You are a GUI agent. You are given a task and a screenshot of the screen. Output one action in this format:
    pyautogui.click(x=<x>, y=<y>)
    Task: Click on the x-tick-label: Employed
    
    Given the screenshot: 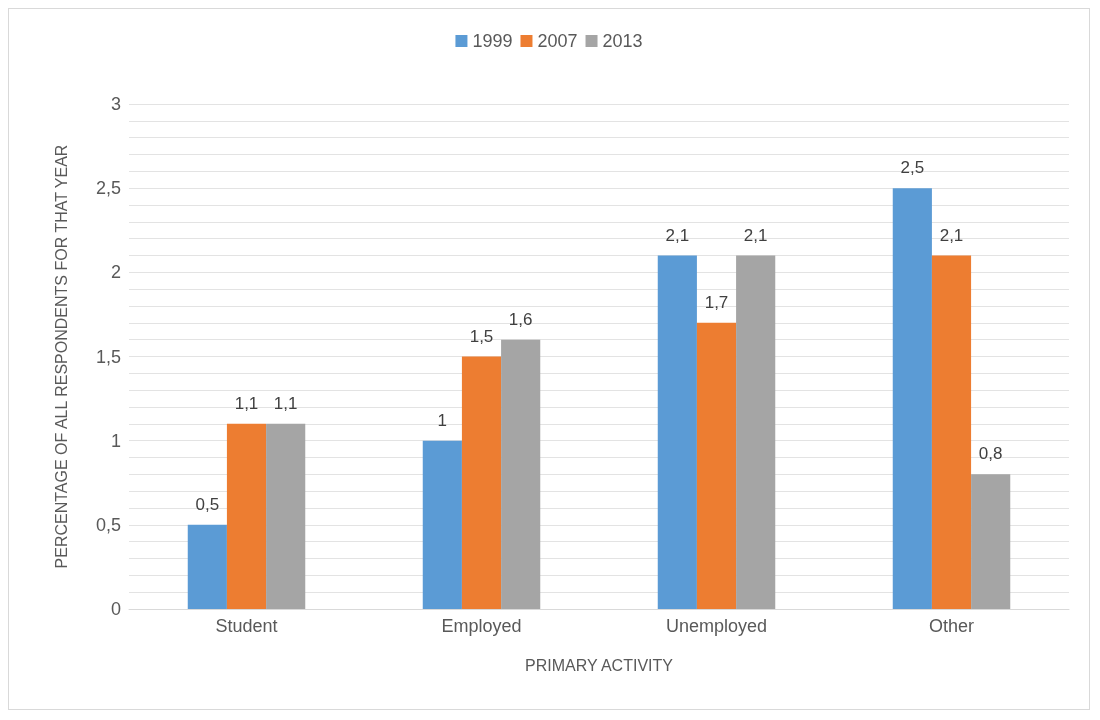 What is the action you would take?
    pyautogui.click(x=481, y=626)
    